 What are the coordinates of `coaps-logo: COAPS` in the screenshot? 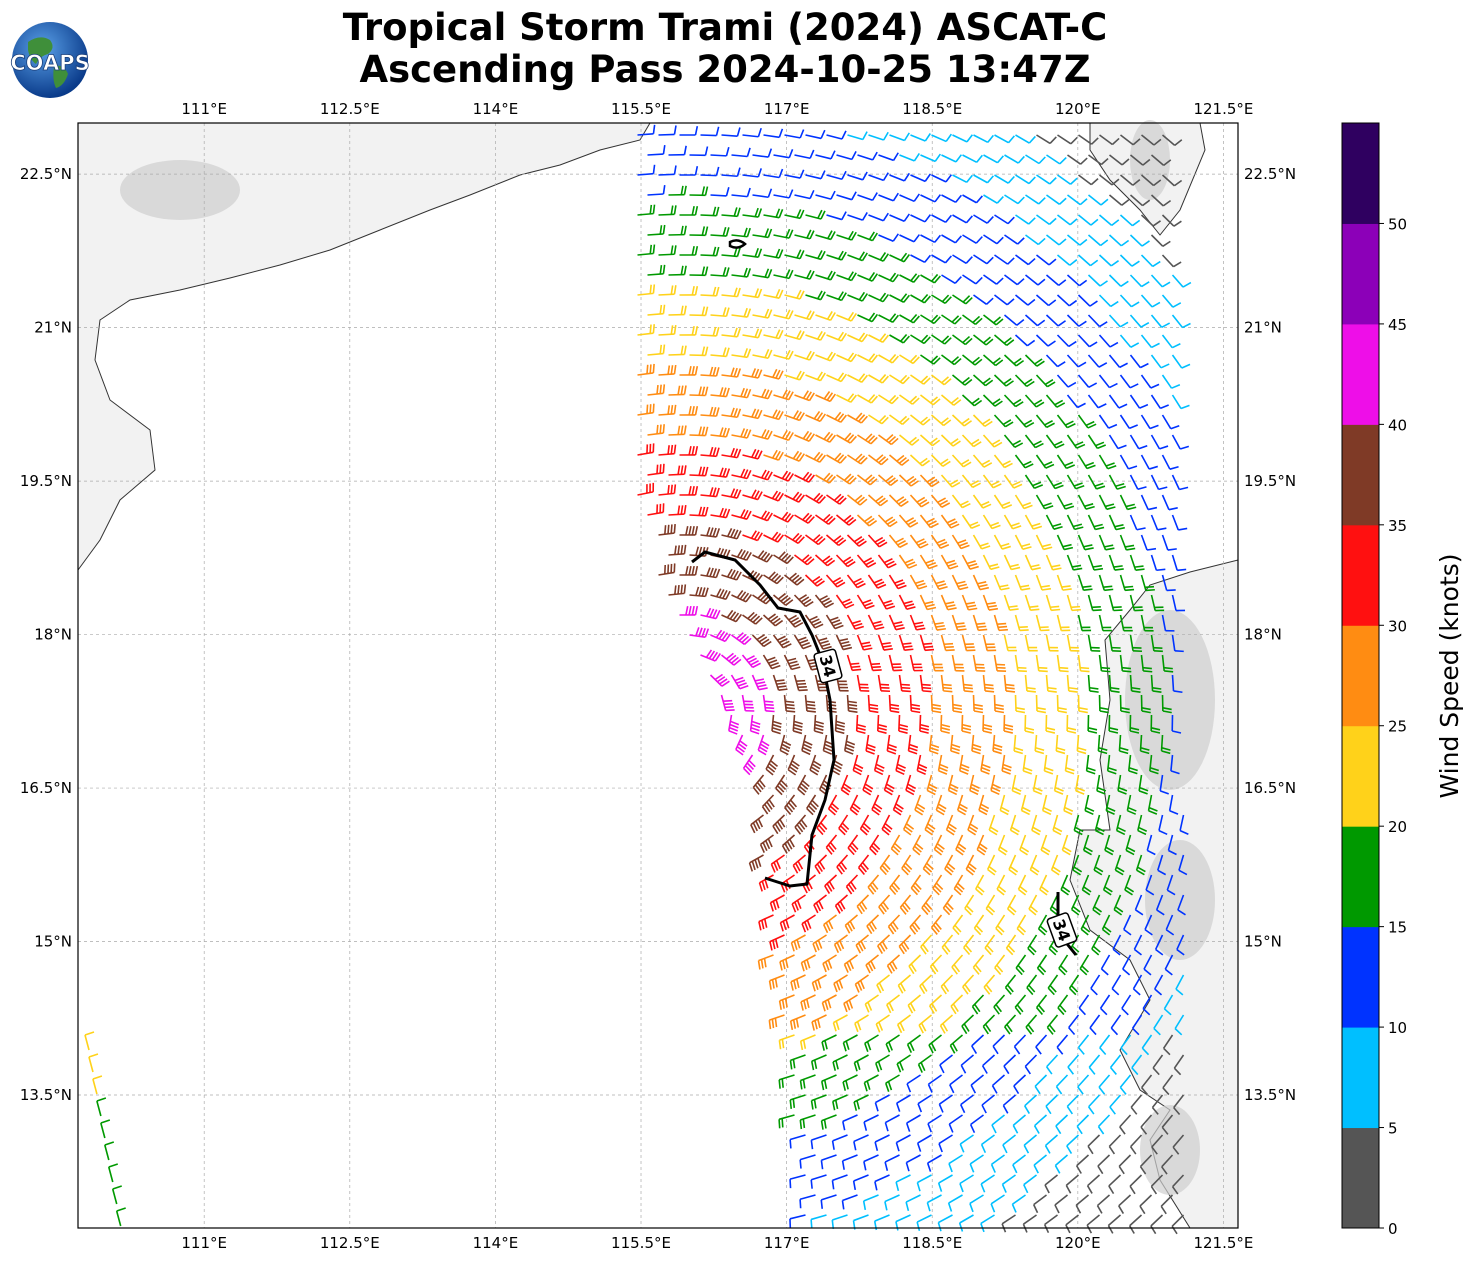 It's located at (50, 60).